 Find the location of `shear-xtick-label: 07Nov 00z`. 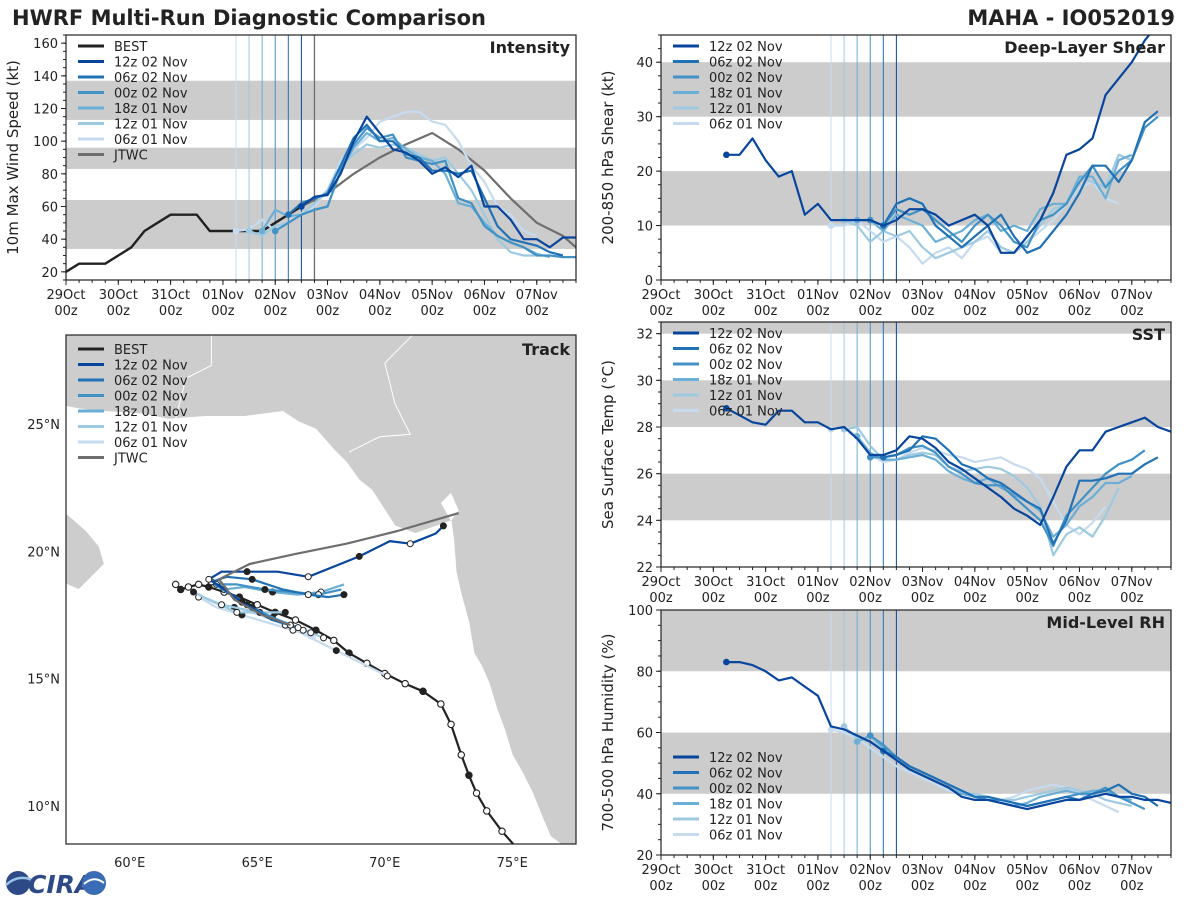

shear-xtick-label: 07Nov 00z is located at coordinates (1132, 303).